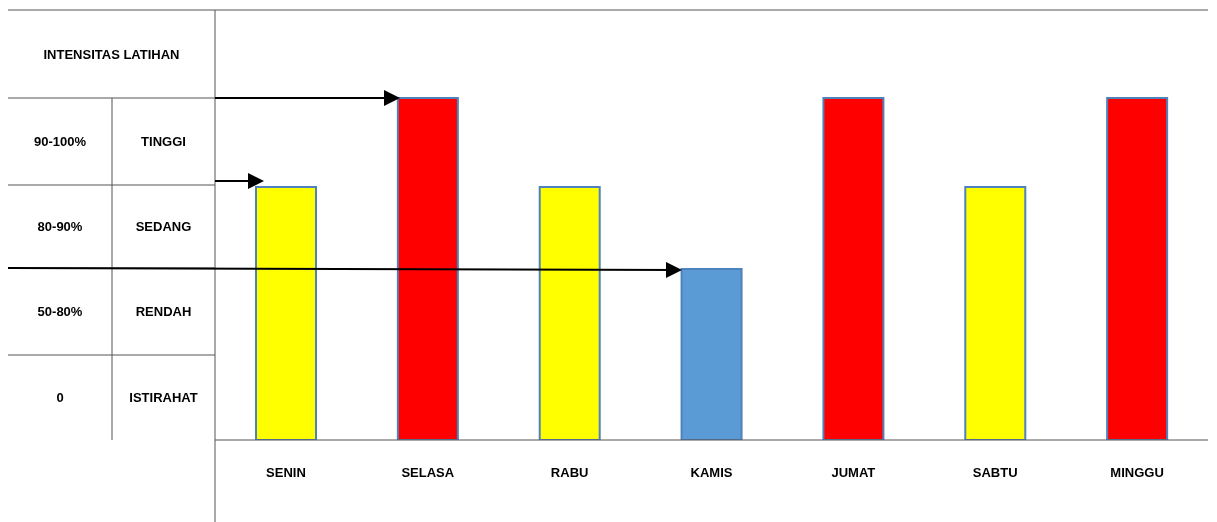 The image size is (1217, 522). I want to click on text: SEDANG, so click(163, 227).